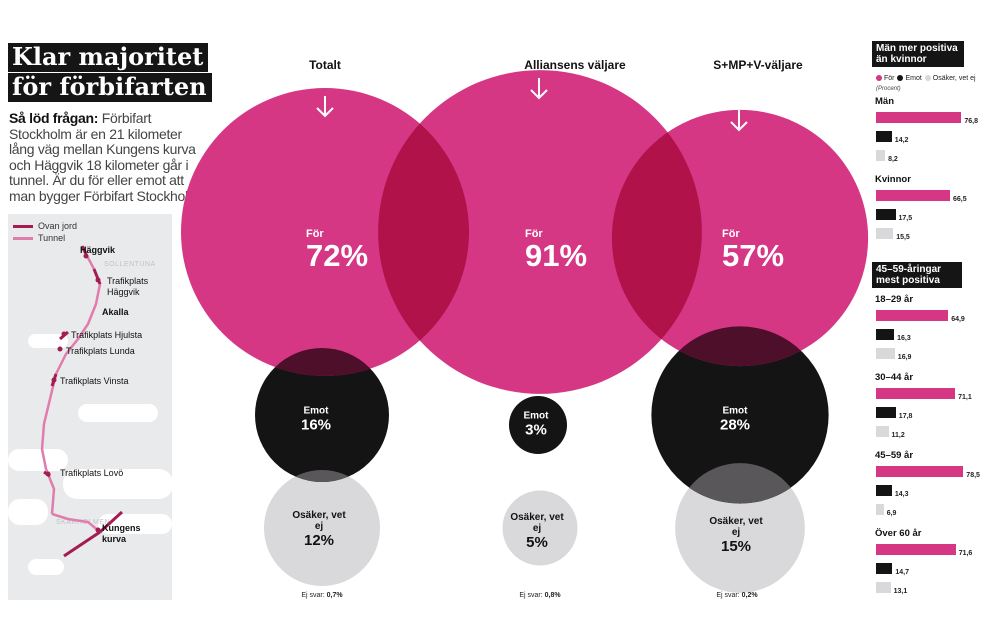 The width and height of the screenshot is (1000, 630). What do you see at coordinates (52, 238) in the screenshot?
I see `map-legend-label: Tunnel` at bounding box center [52, 238].